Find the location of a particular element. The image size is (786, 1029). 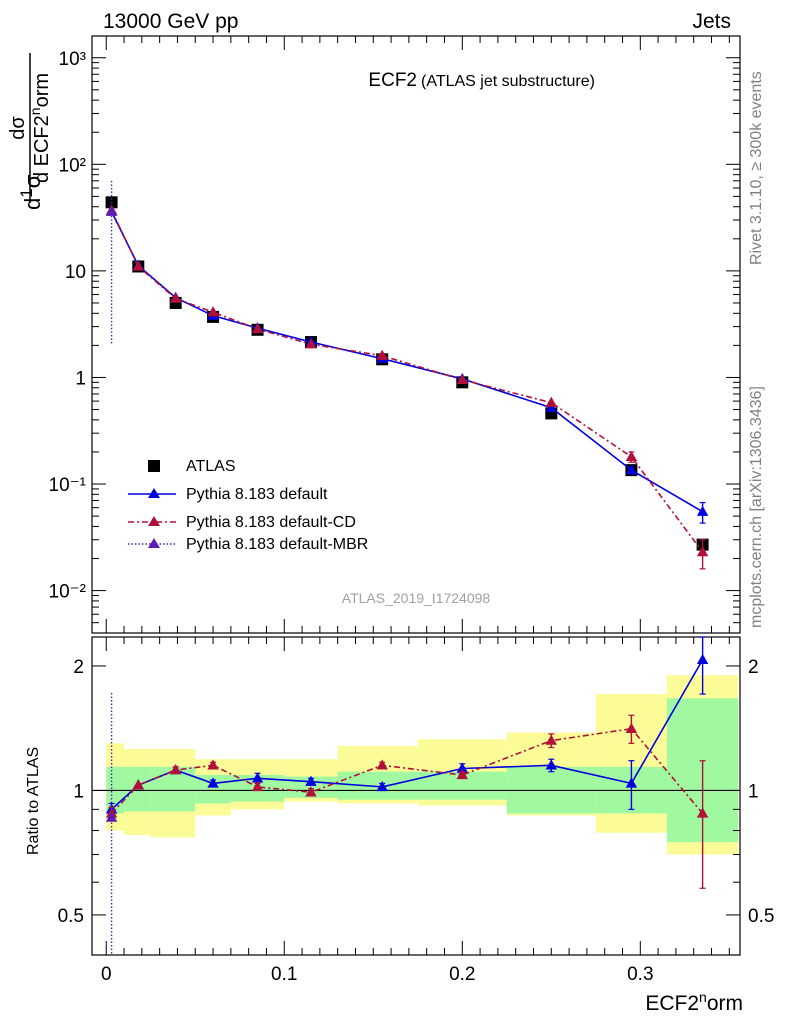

analysis-id: ATLAS_2019_I1724098 is located at coordinates (416, 598).